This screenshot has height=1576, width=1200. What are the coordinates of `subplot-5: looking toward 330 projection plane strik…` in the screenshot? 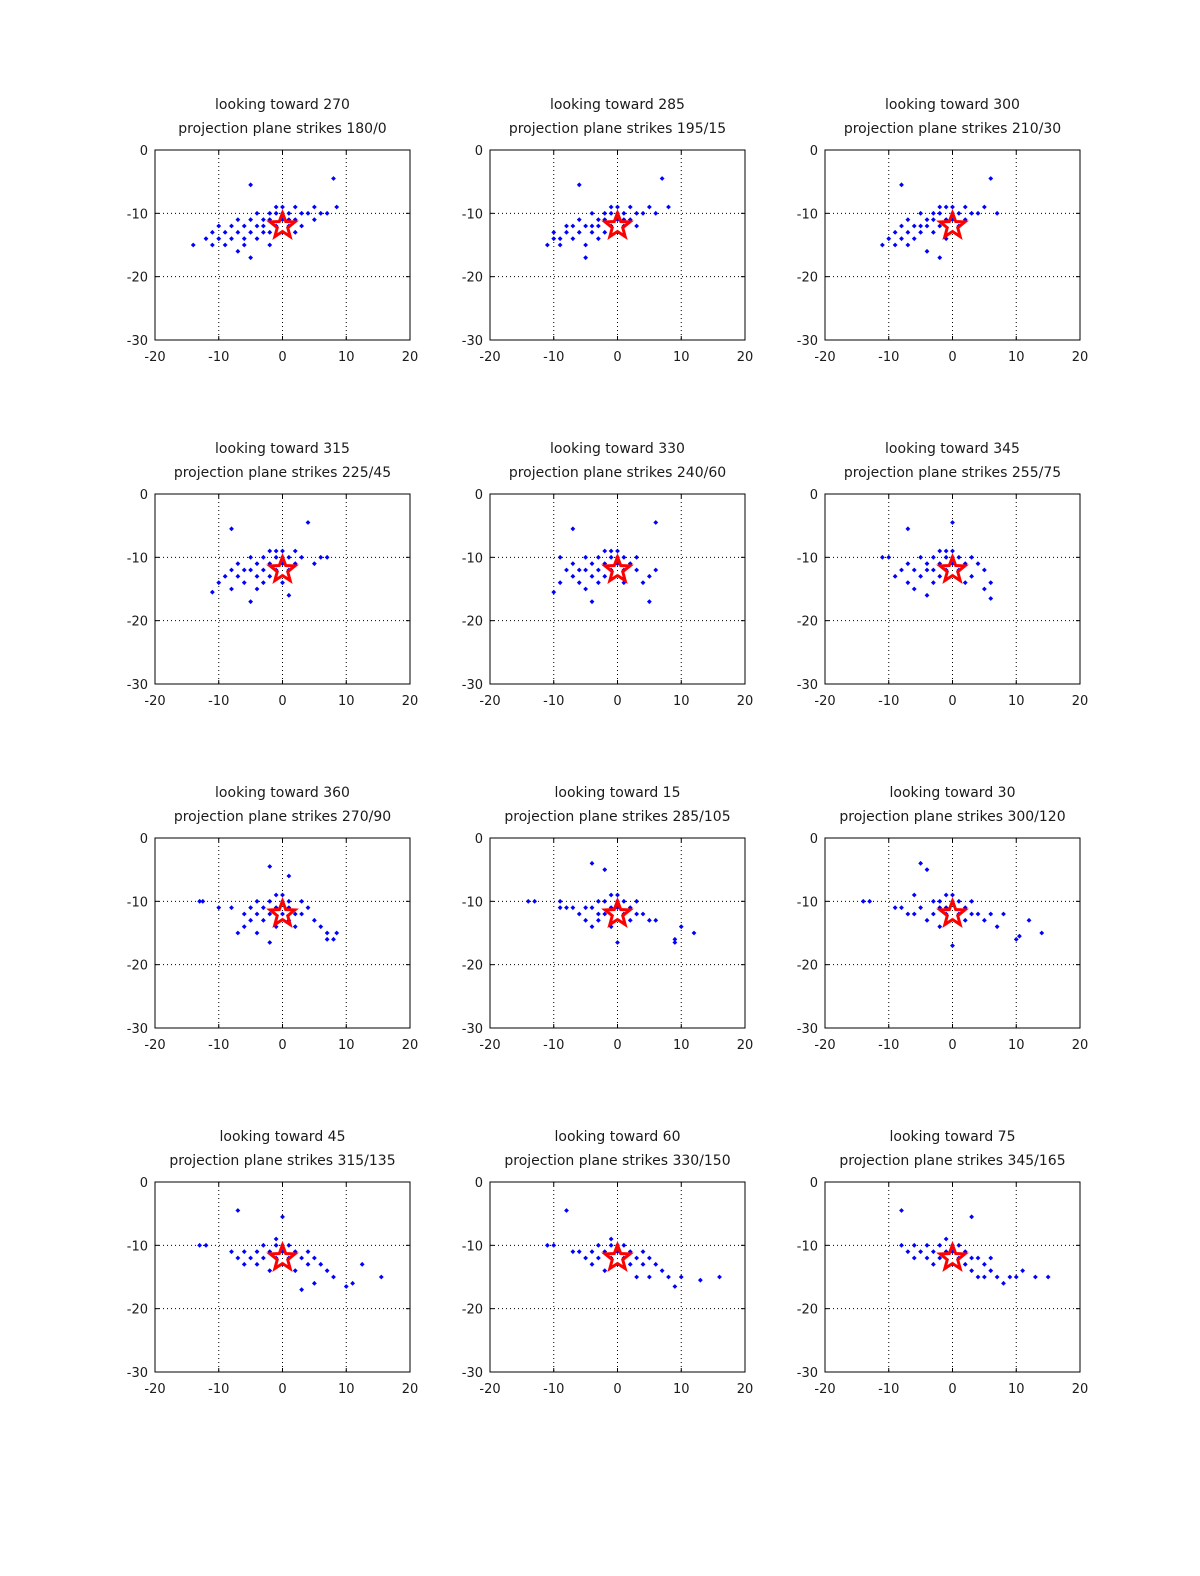 It's located at (608, 575).